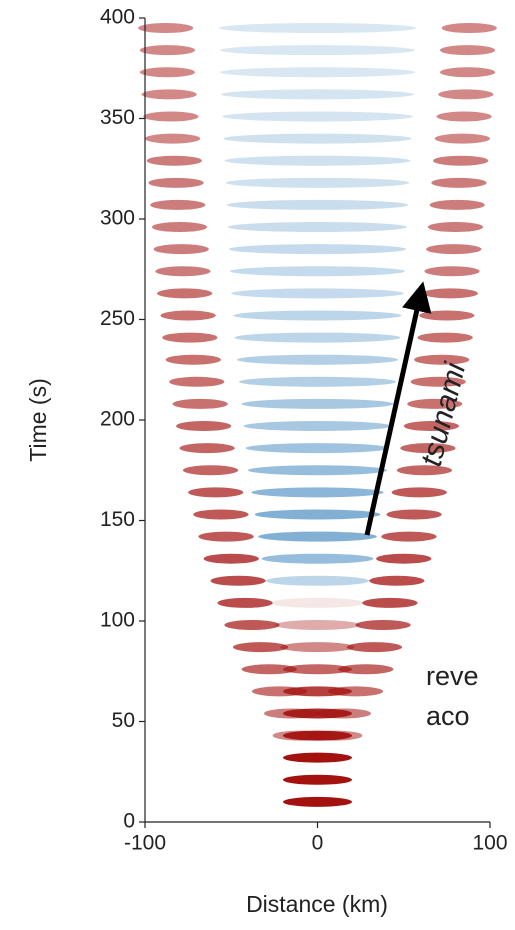  What do you see at coordinates (123, 720) in the screenshot?
I see `y-tick-label: 50` at bounding box center [123, 720].